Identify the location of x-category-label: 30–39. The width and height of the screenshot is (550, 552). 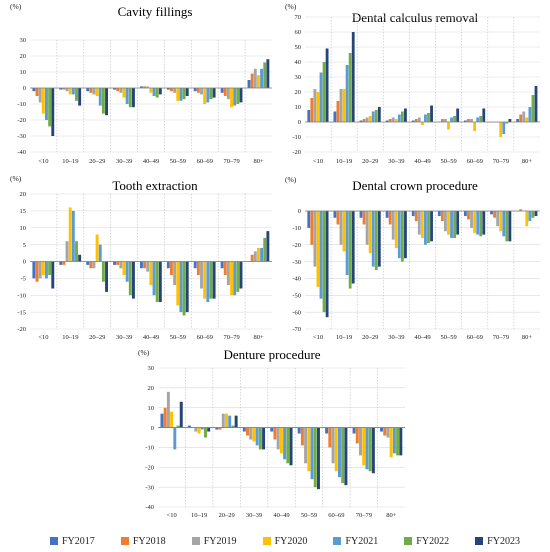
(396, 161).